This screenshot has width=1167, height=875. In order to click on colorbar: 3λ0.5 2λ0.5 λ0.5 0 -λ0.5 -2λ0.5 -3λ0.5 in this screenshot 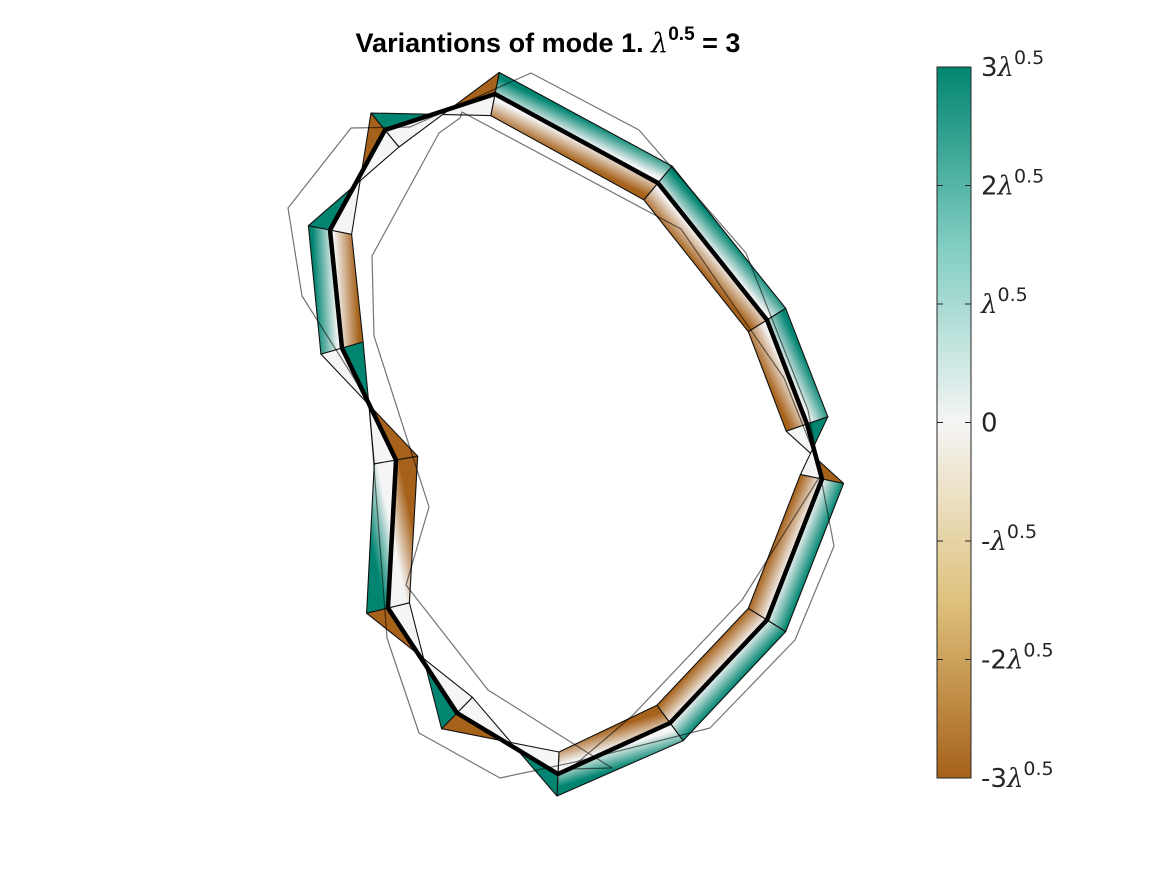, I will do `click(995, 420)`.